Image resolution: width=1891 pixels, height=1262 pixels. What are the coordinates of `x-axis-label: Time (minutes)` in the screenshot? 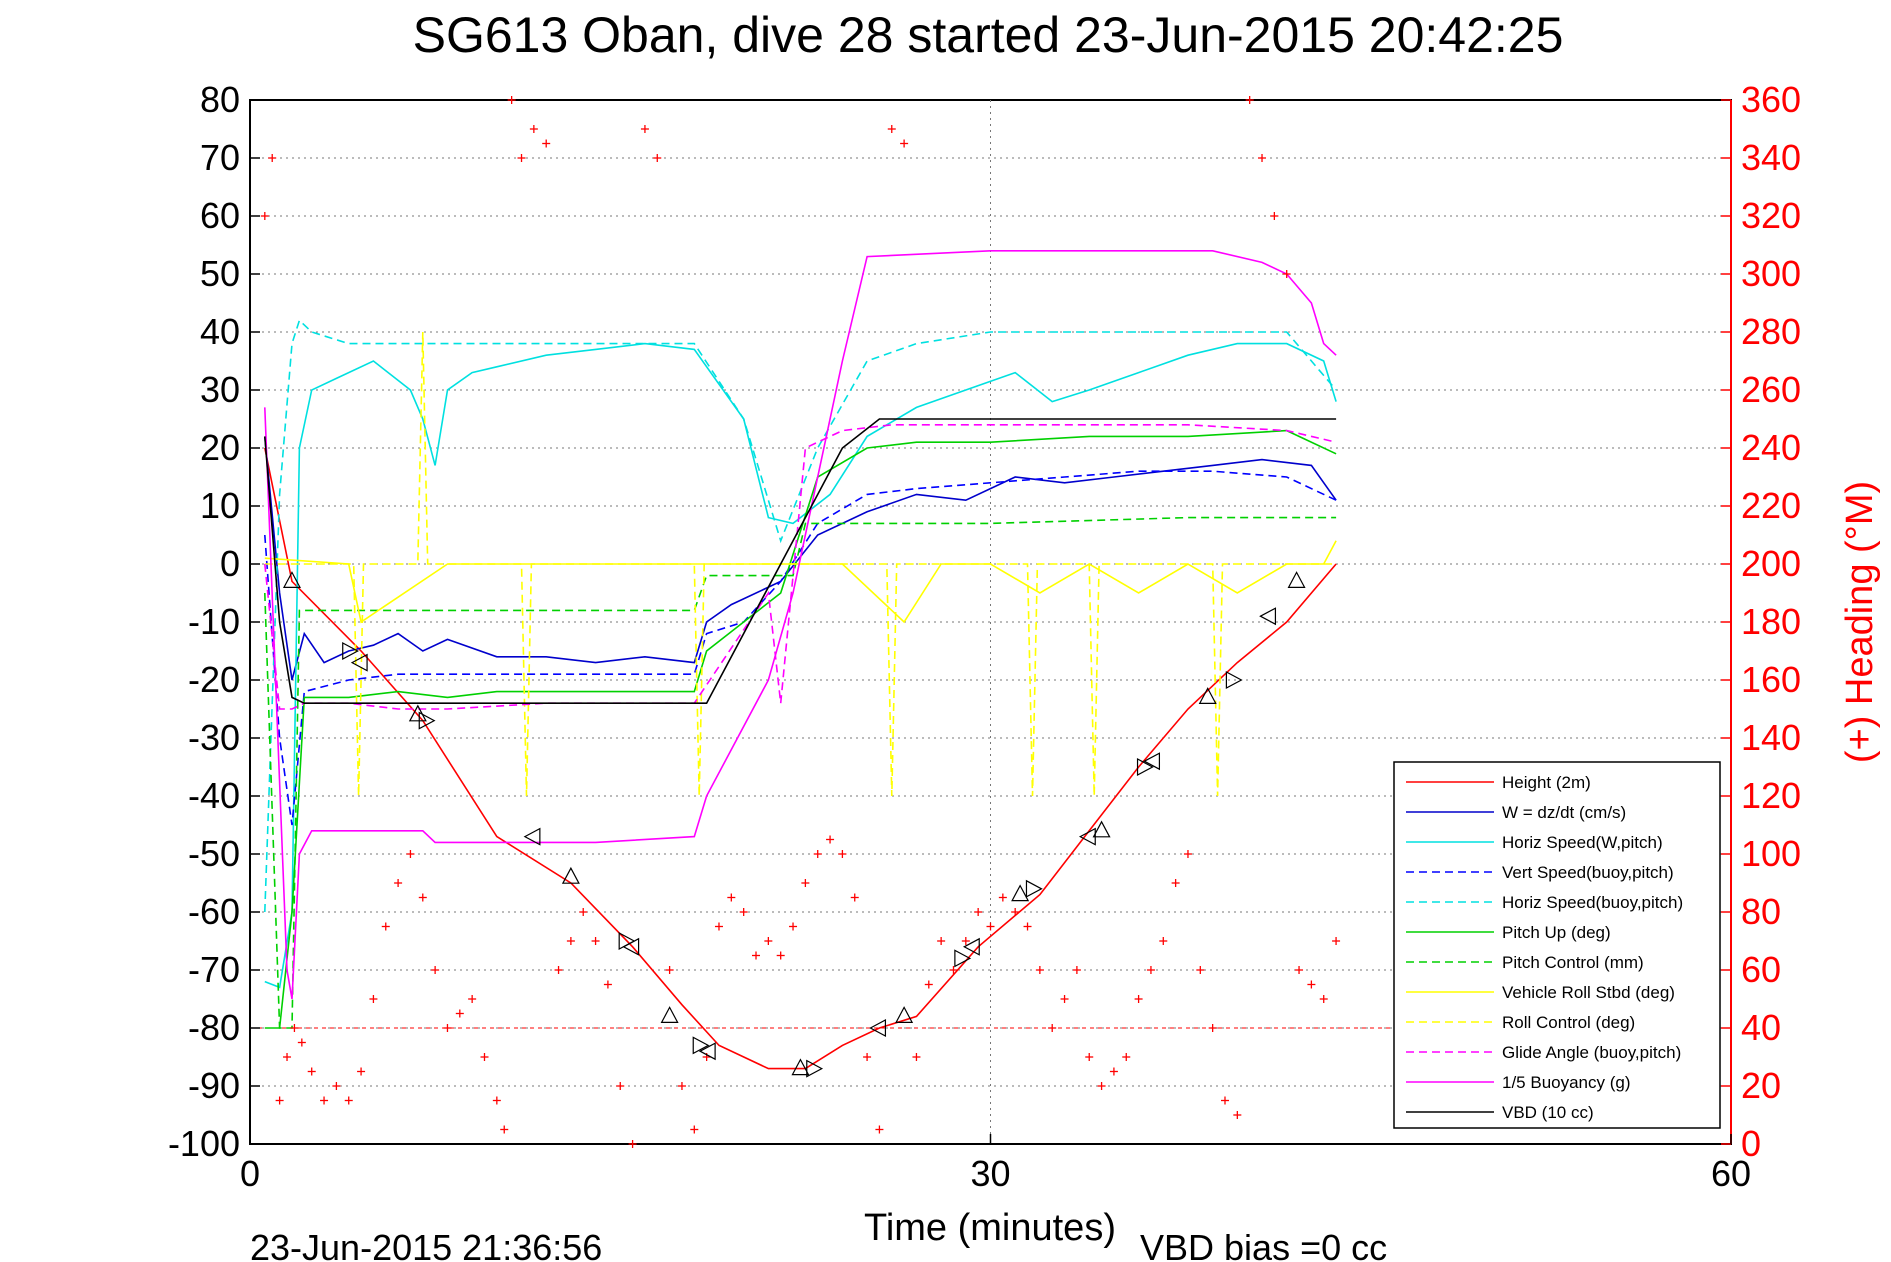 It's located at (990, 1228).